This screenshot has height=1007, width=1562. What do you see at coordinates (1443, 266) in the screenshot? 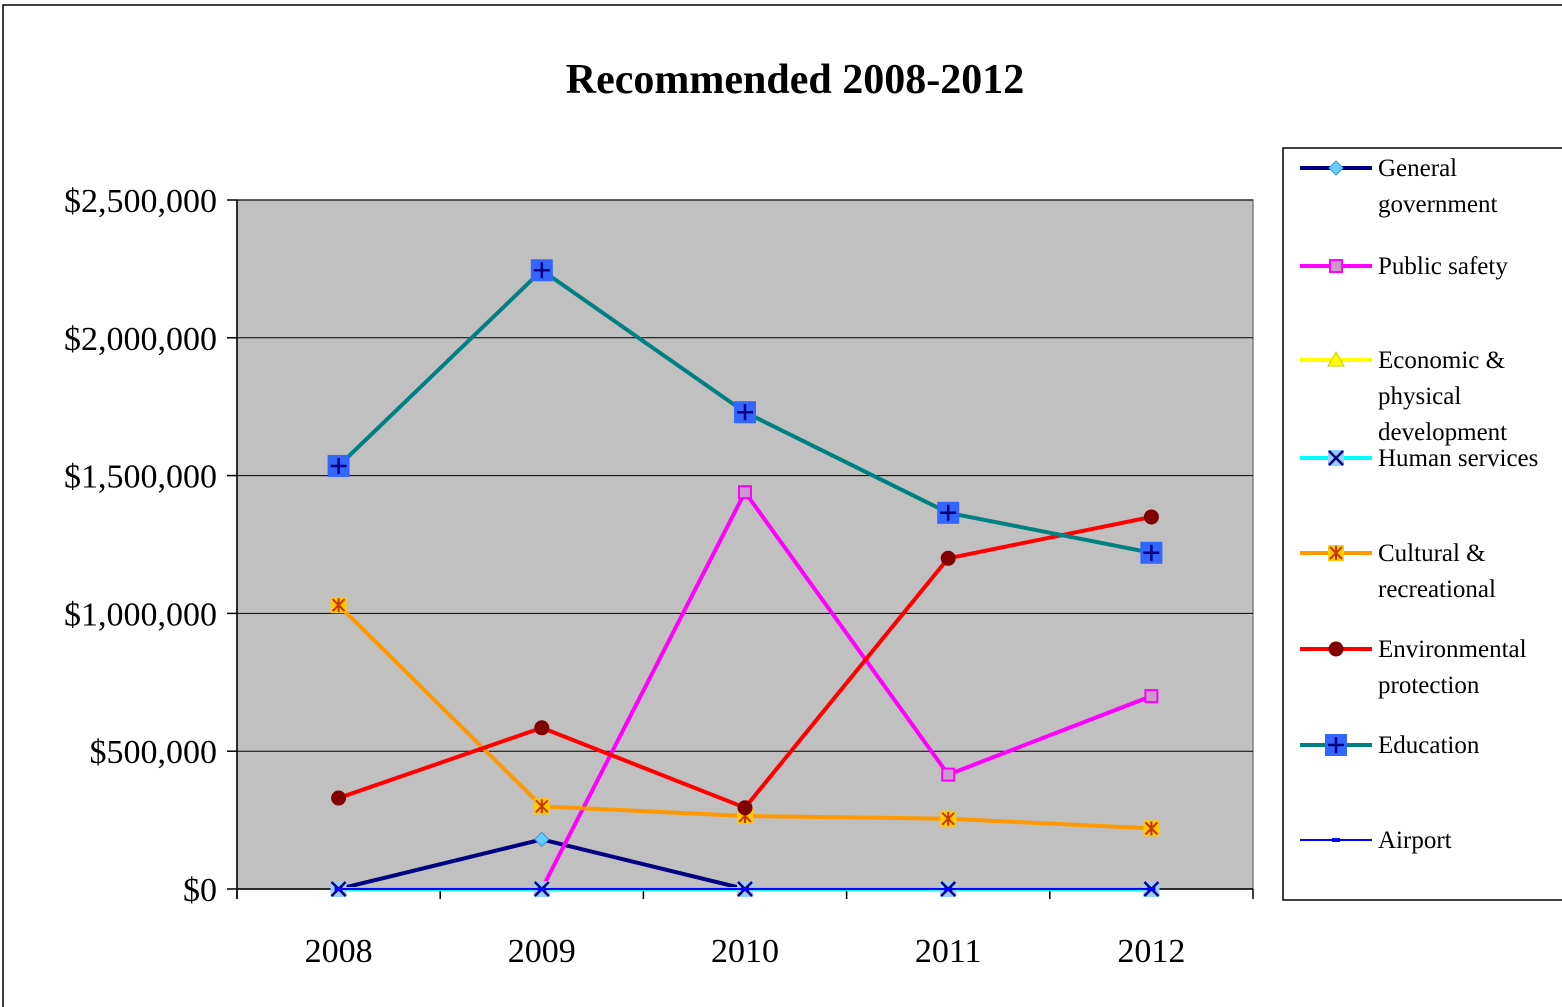
I see `legend-label: Public safety` at bounding box center [1443, 266].